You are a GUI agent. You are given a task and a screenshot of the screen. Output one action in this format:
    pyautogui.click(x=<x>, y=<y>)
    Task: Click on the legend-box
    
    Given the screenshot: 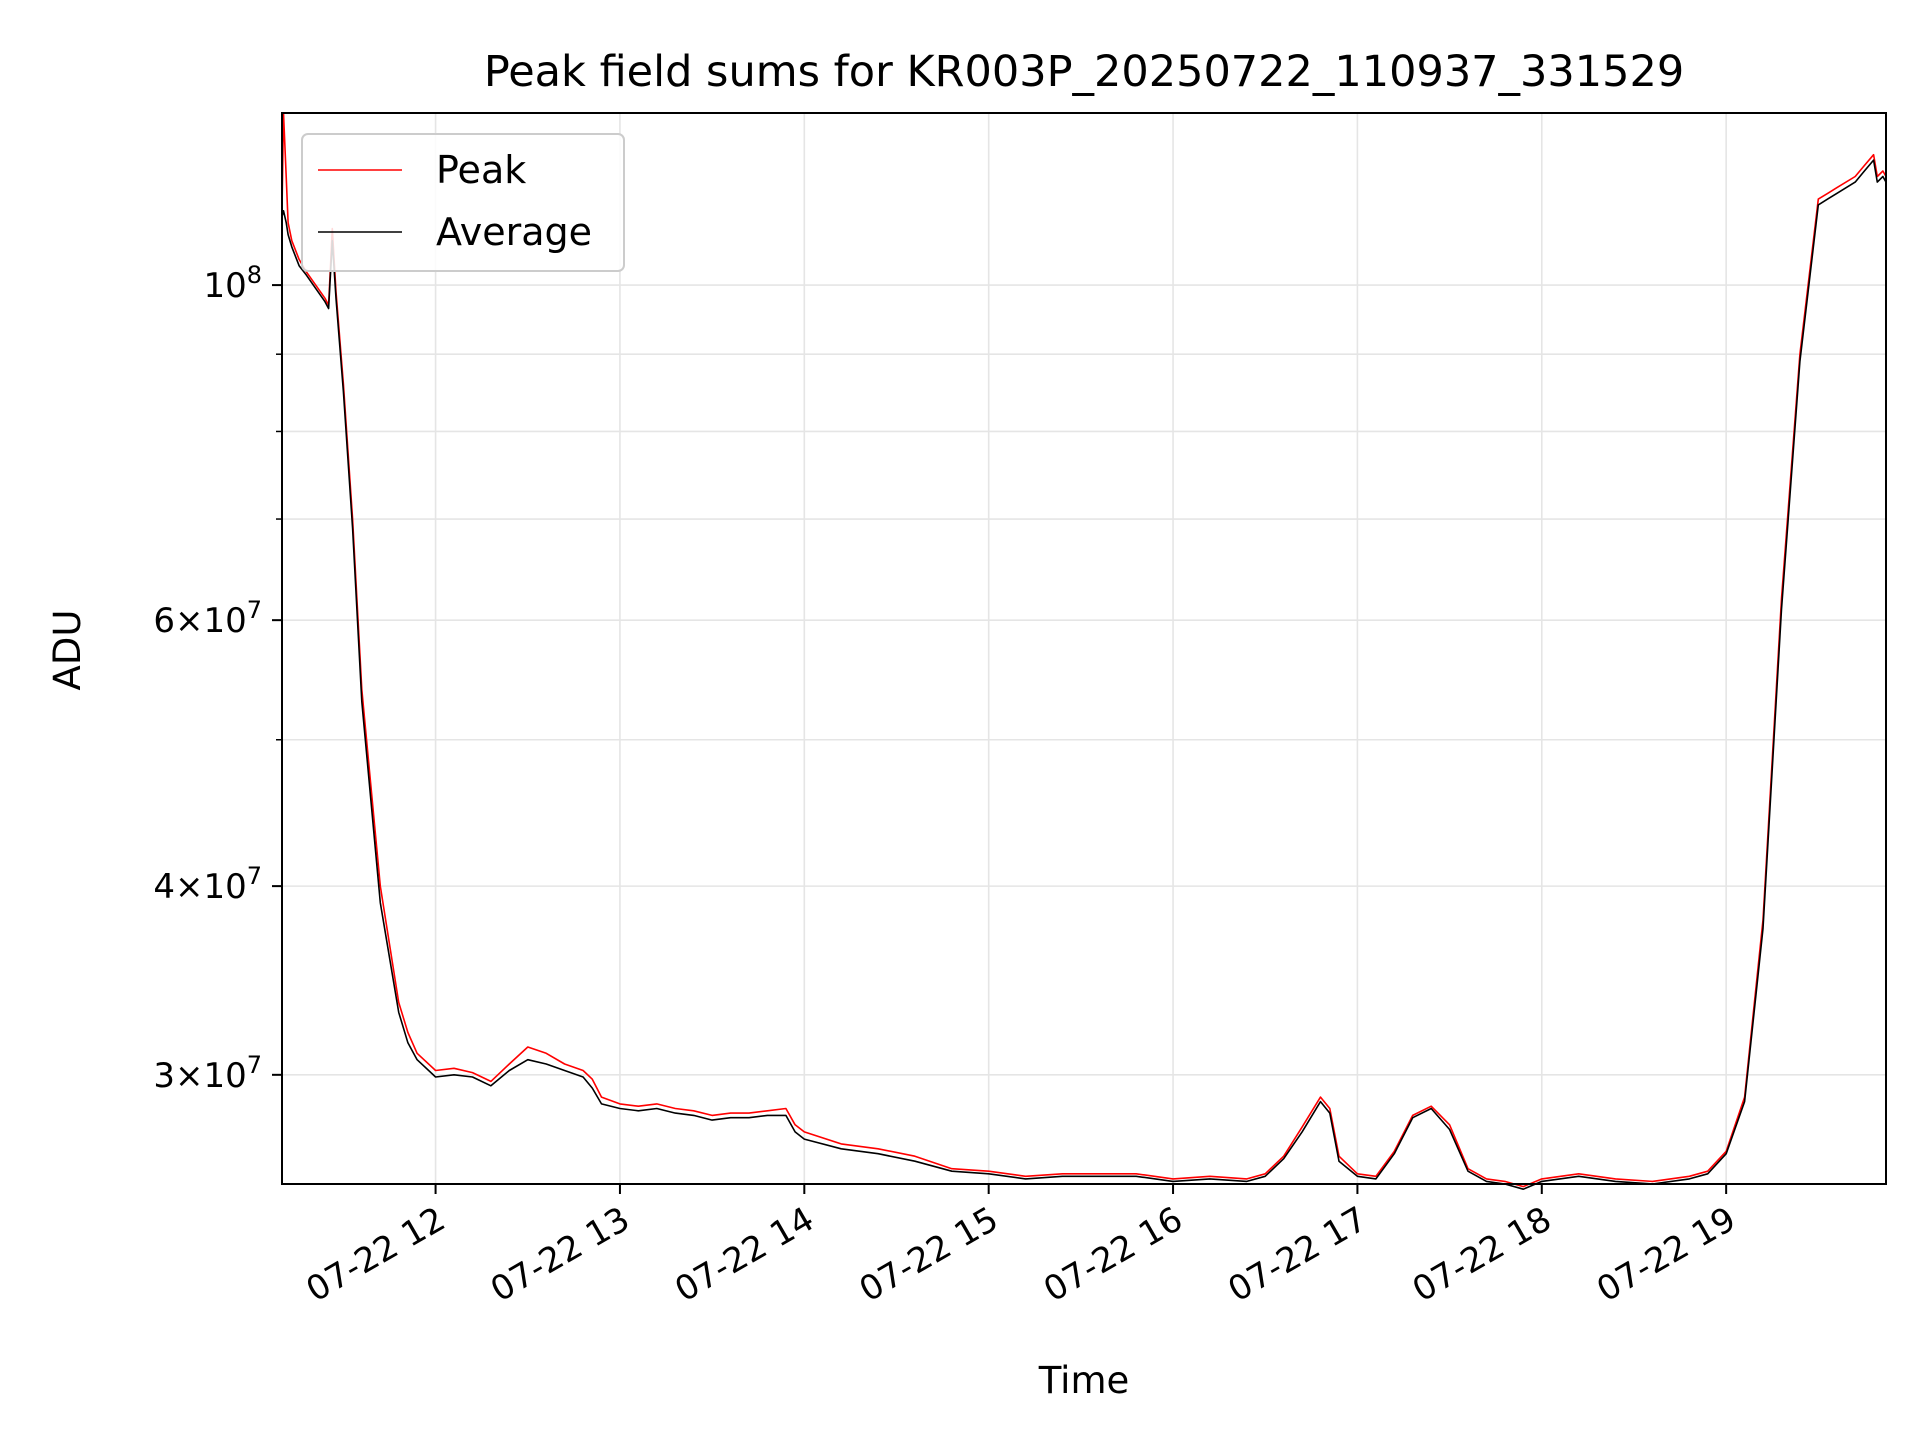 What is the action you would take?
    pyautogui.click(x=463, y=202)
    